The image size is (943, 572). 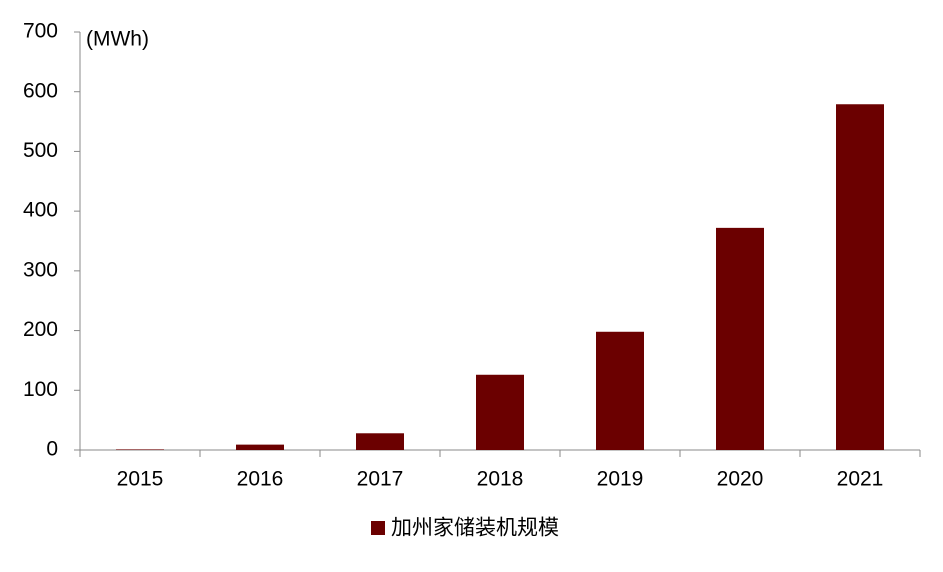 I want to click on x-tick-label: 2019, so click(x=620, y=479).